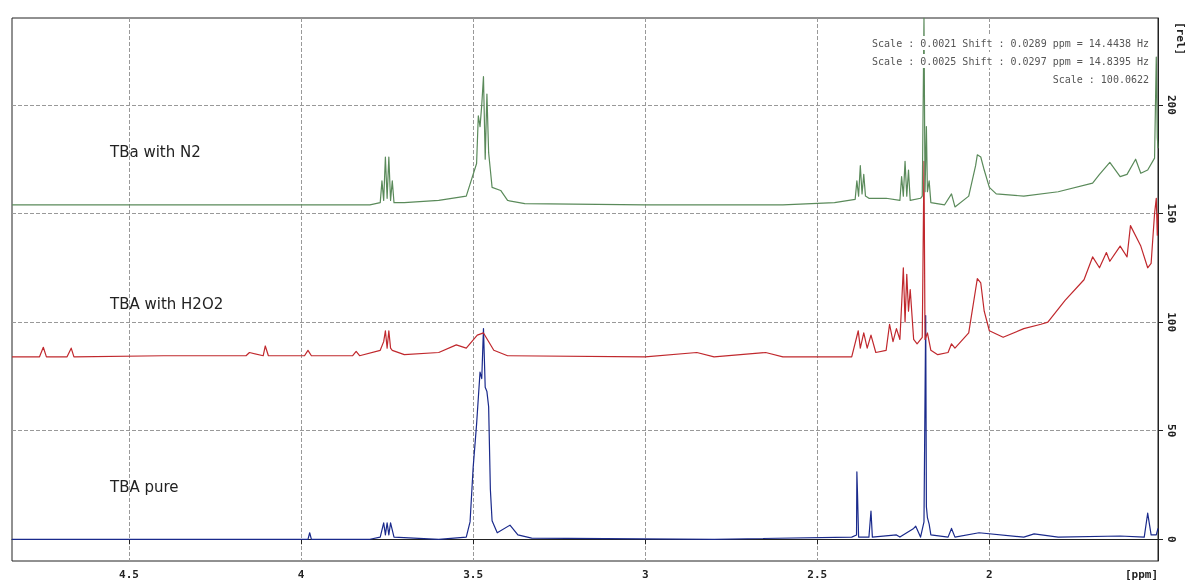 This screenshot has height=583, width=1192. Describe the element at coordinates (1011, 61) in the screenshot. I see `annotation: Scale : 0.0025 Shift : 0.0297 ppm = 14.8395 Hz` at that location.